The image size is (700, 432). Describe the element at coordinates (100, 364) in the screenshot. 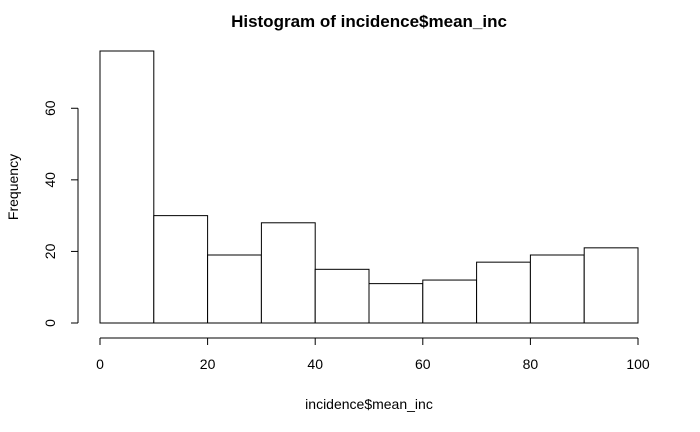

I see `x-tick-label: 0` at that location.